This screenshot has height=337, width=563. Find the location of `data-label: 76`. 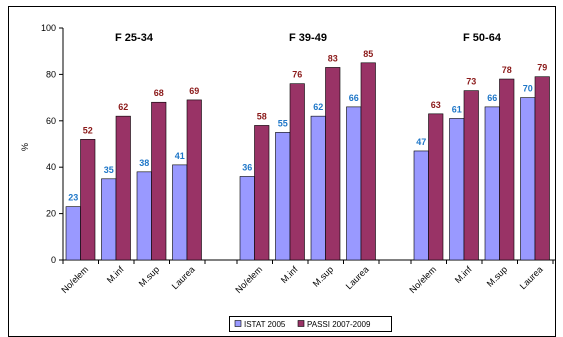

data-label: 76 is located at coordinates (297, 75).